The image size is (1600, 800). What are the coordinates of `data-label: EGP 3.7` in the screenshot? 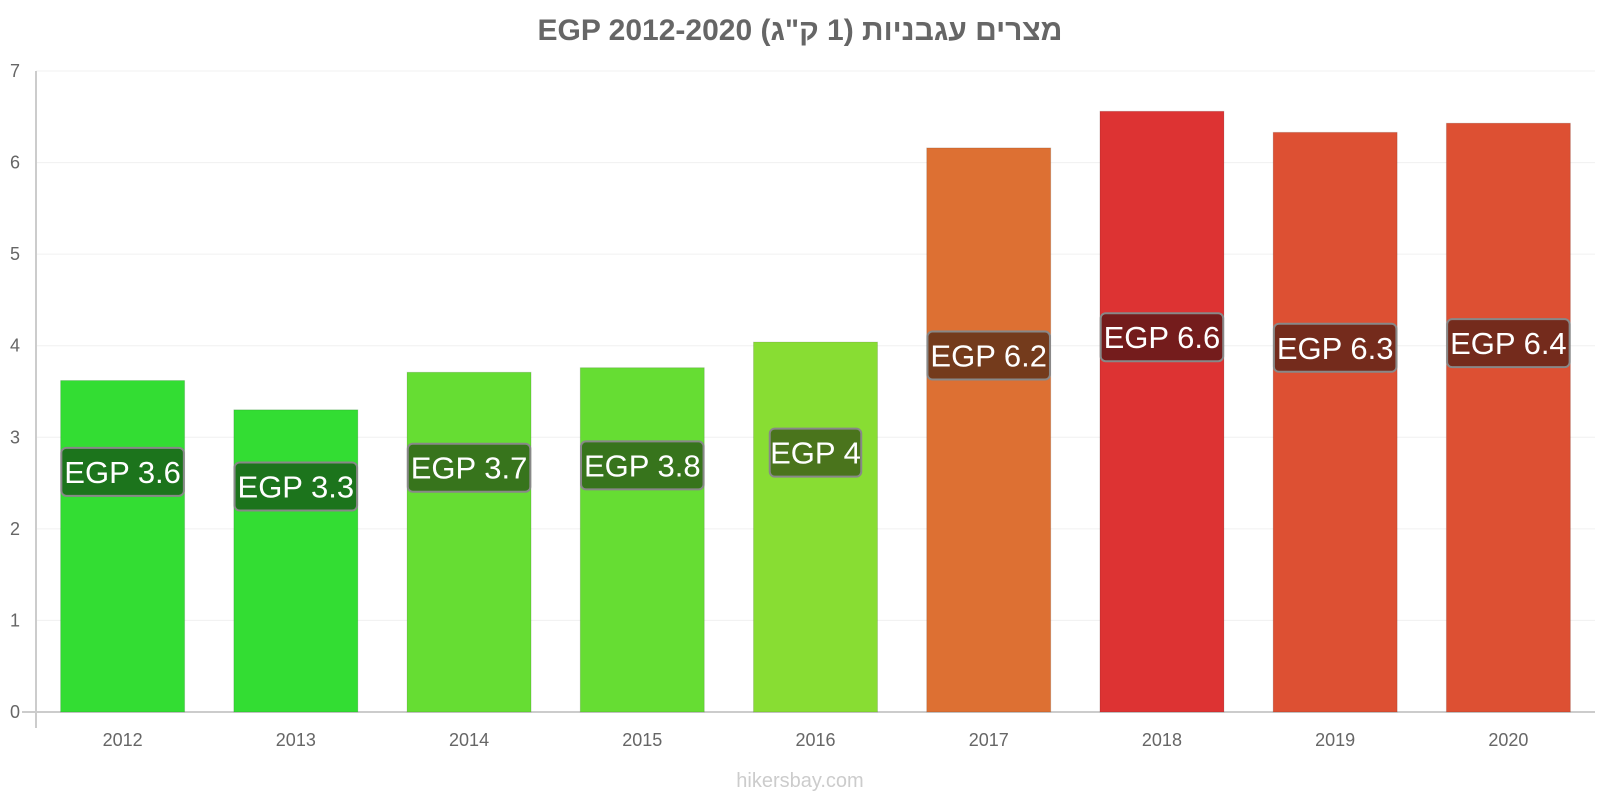 It's located at (469, 468).